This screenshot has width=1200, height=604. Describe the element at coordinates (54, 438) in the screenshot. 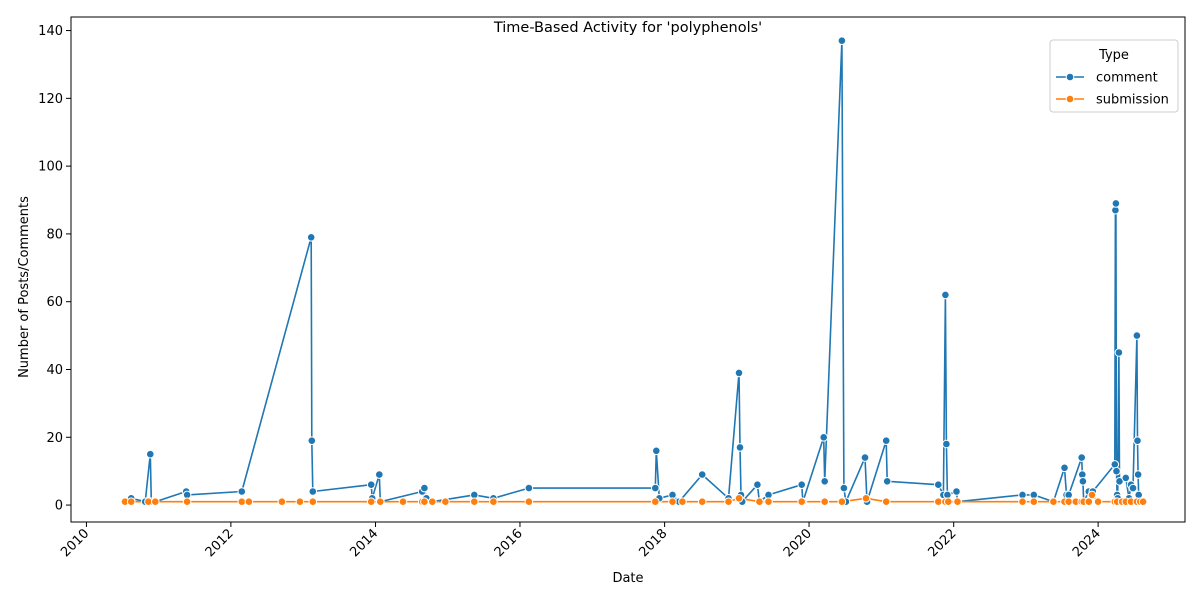

I see `y-tick-label: 20` at that location.